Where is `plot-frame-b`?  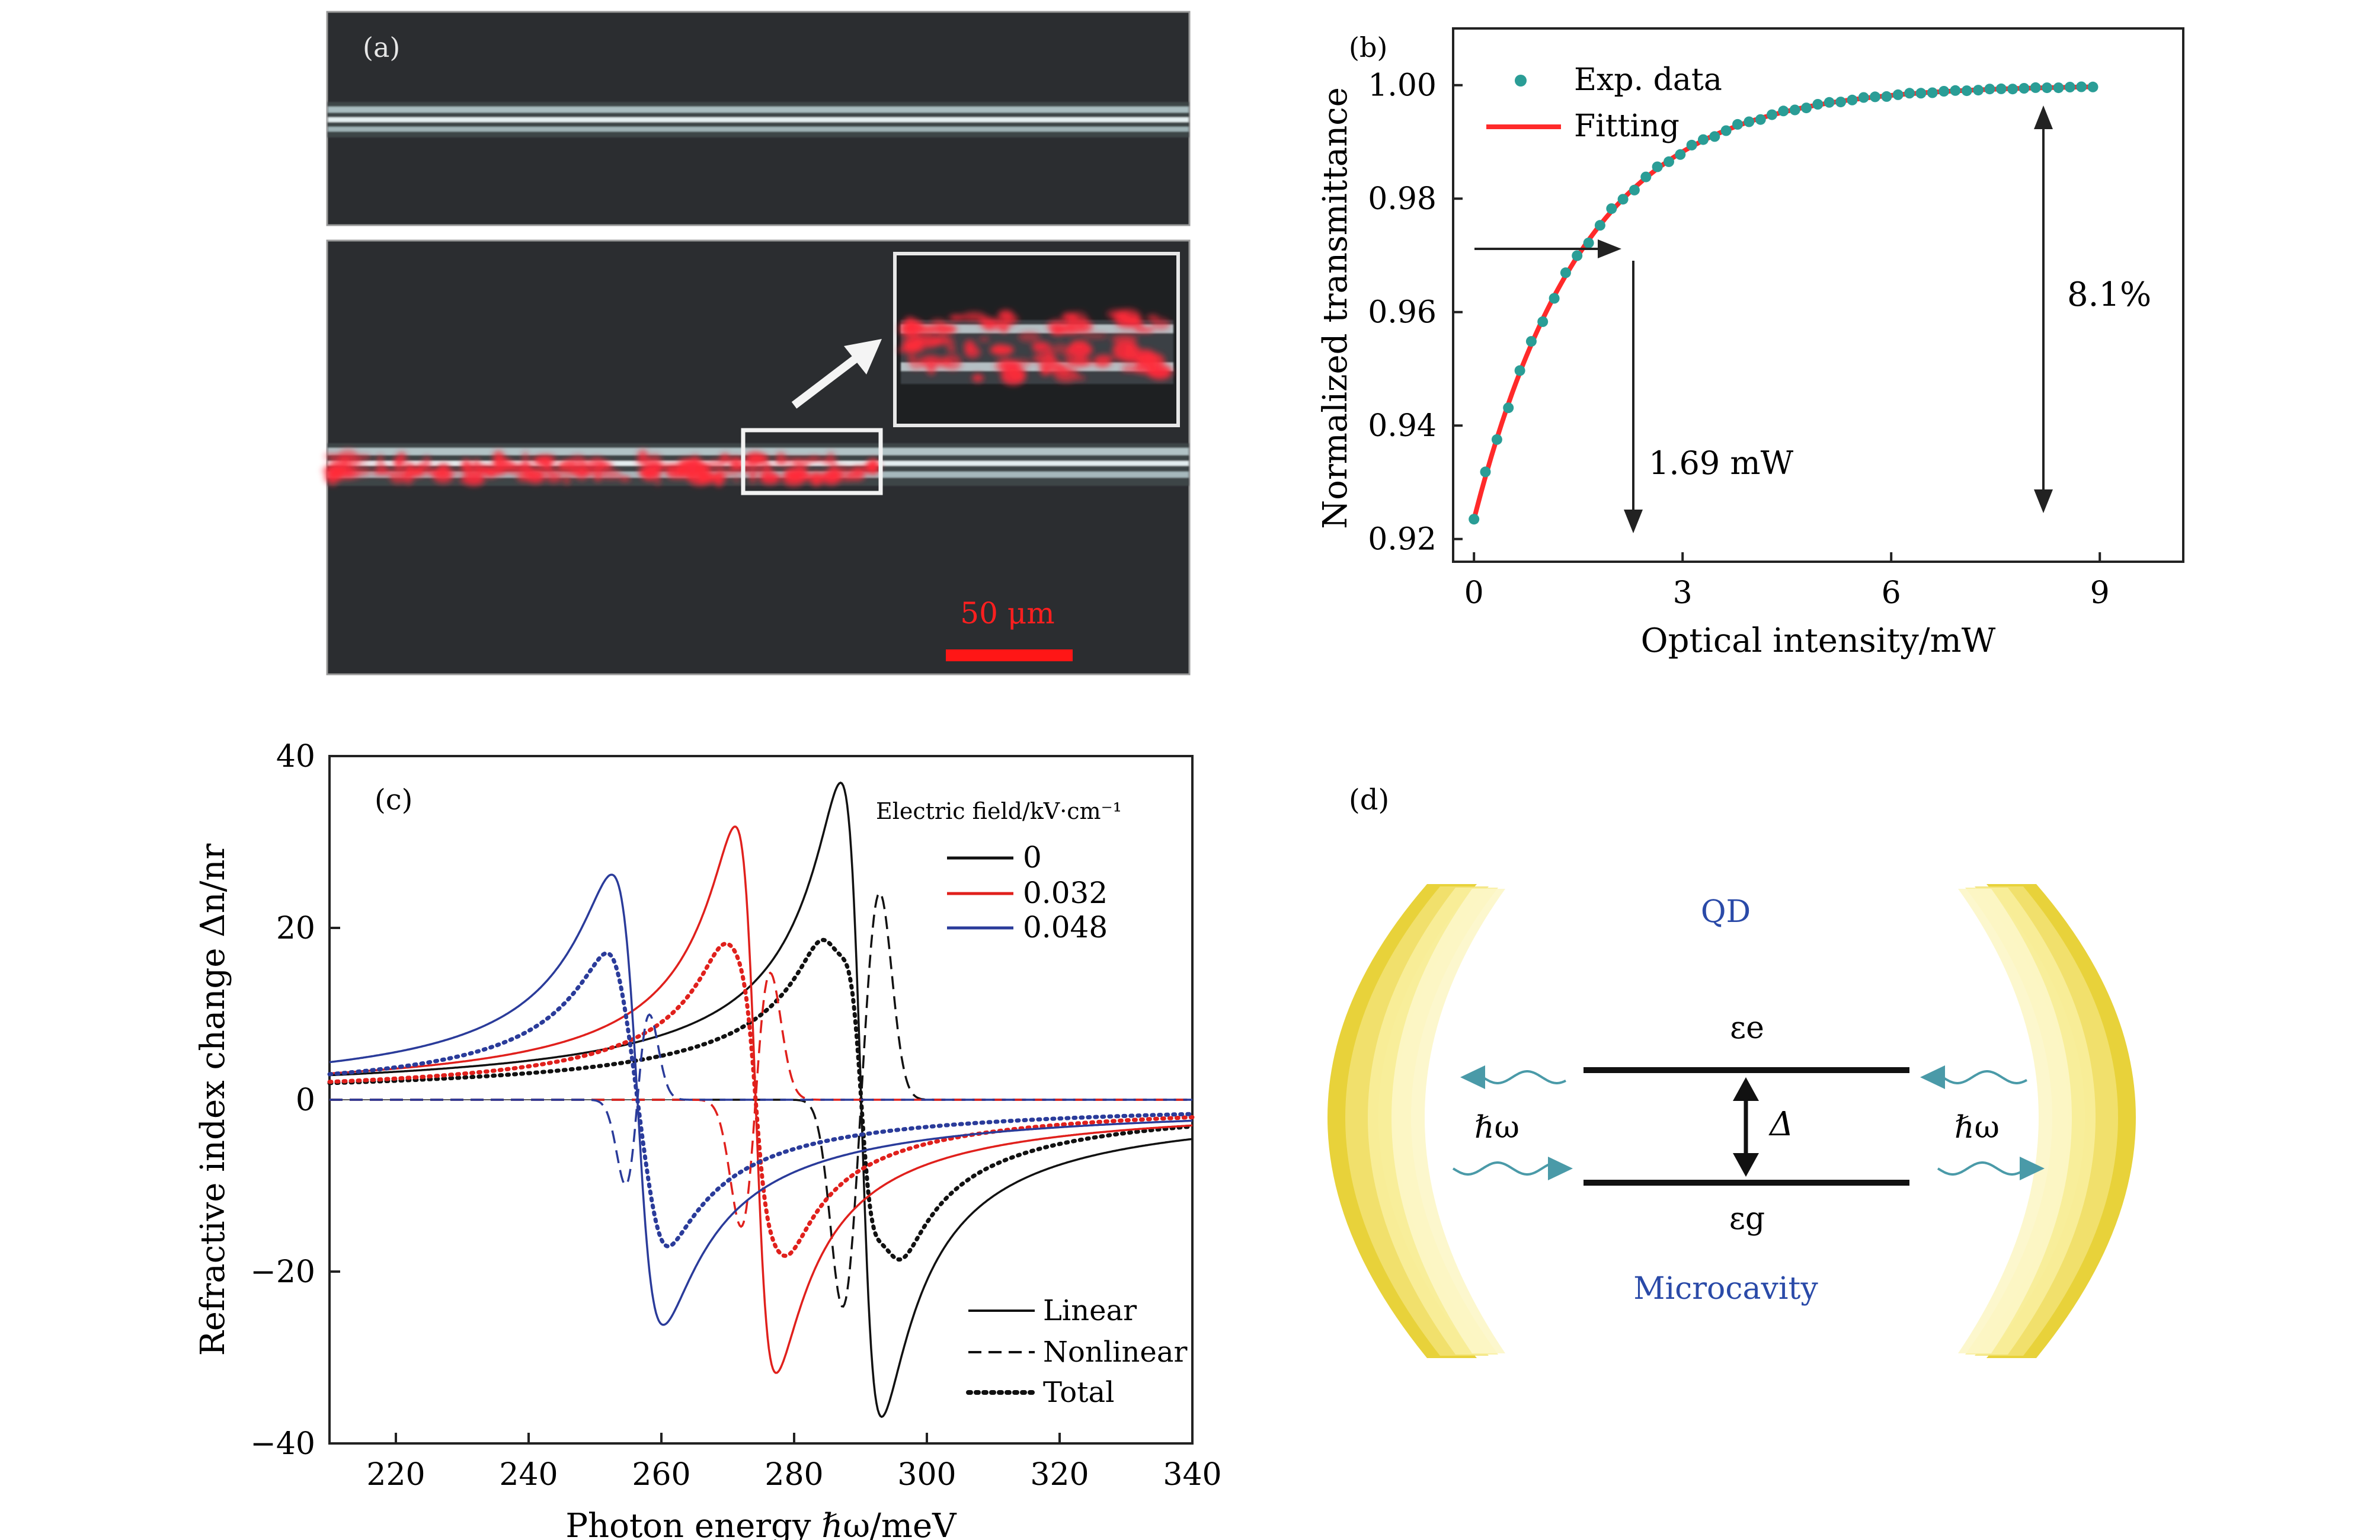 plot-frame-b is located at coordinates (1818, 295).